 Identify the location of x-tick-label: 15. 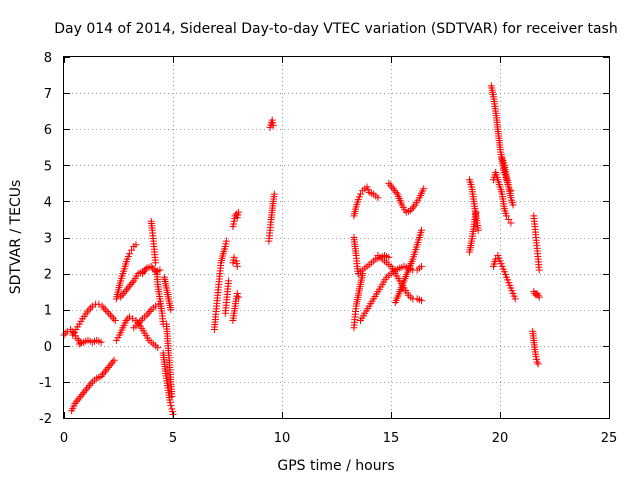
(391, 438).